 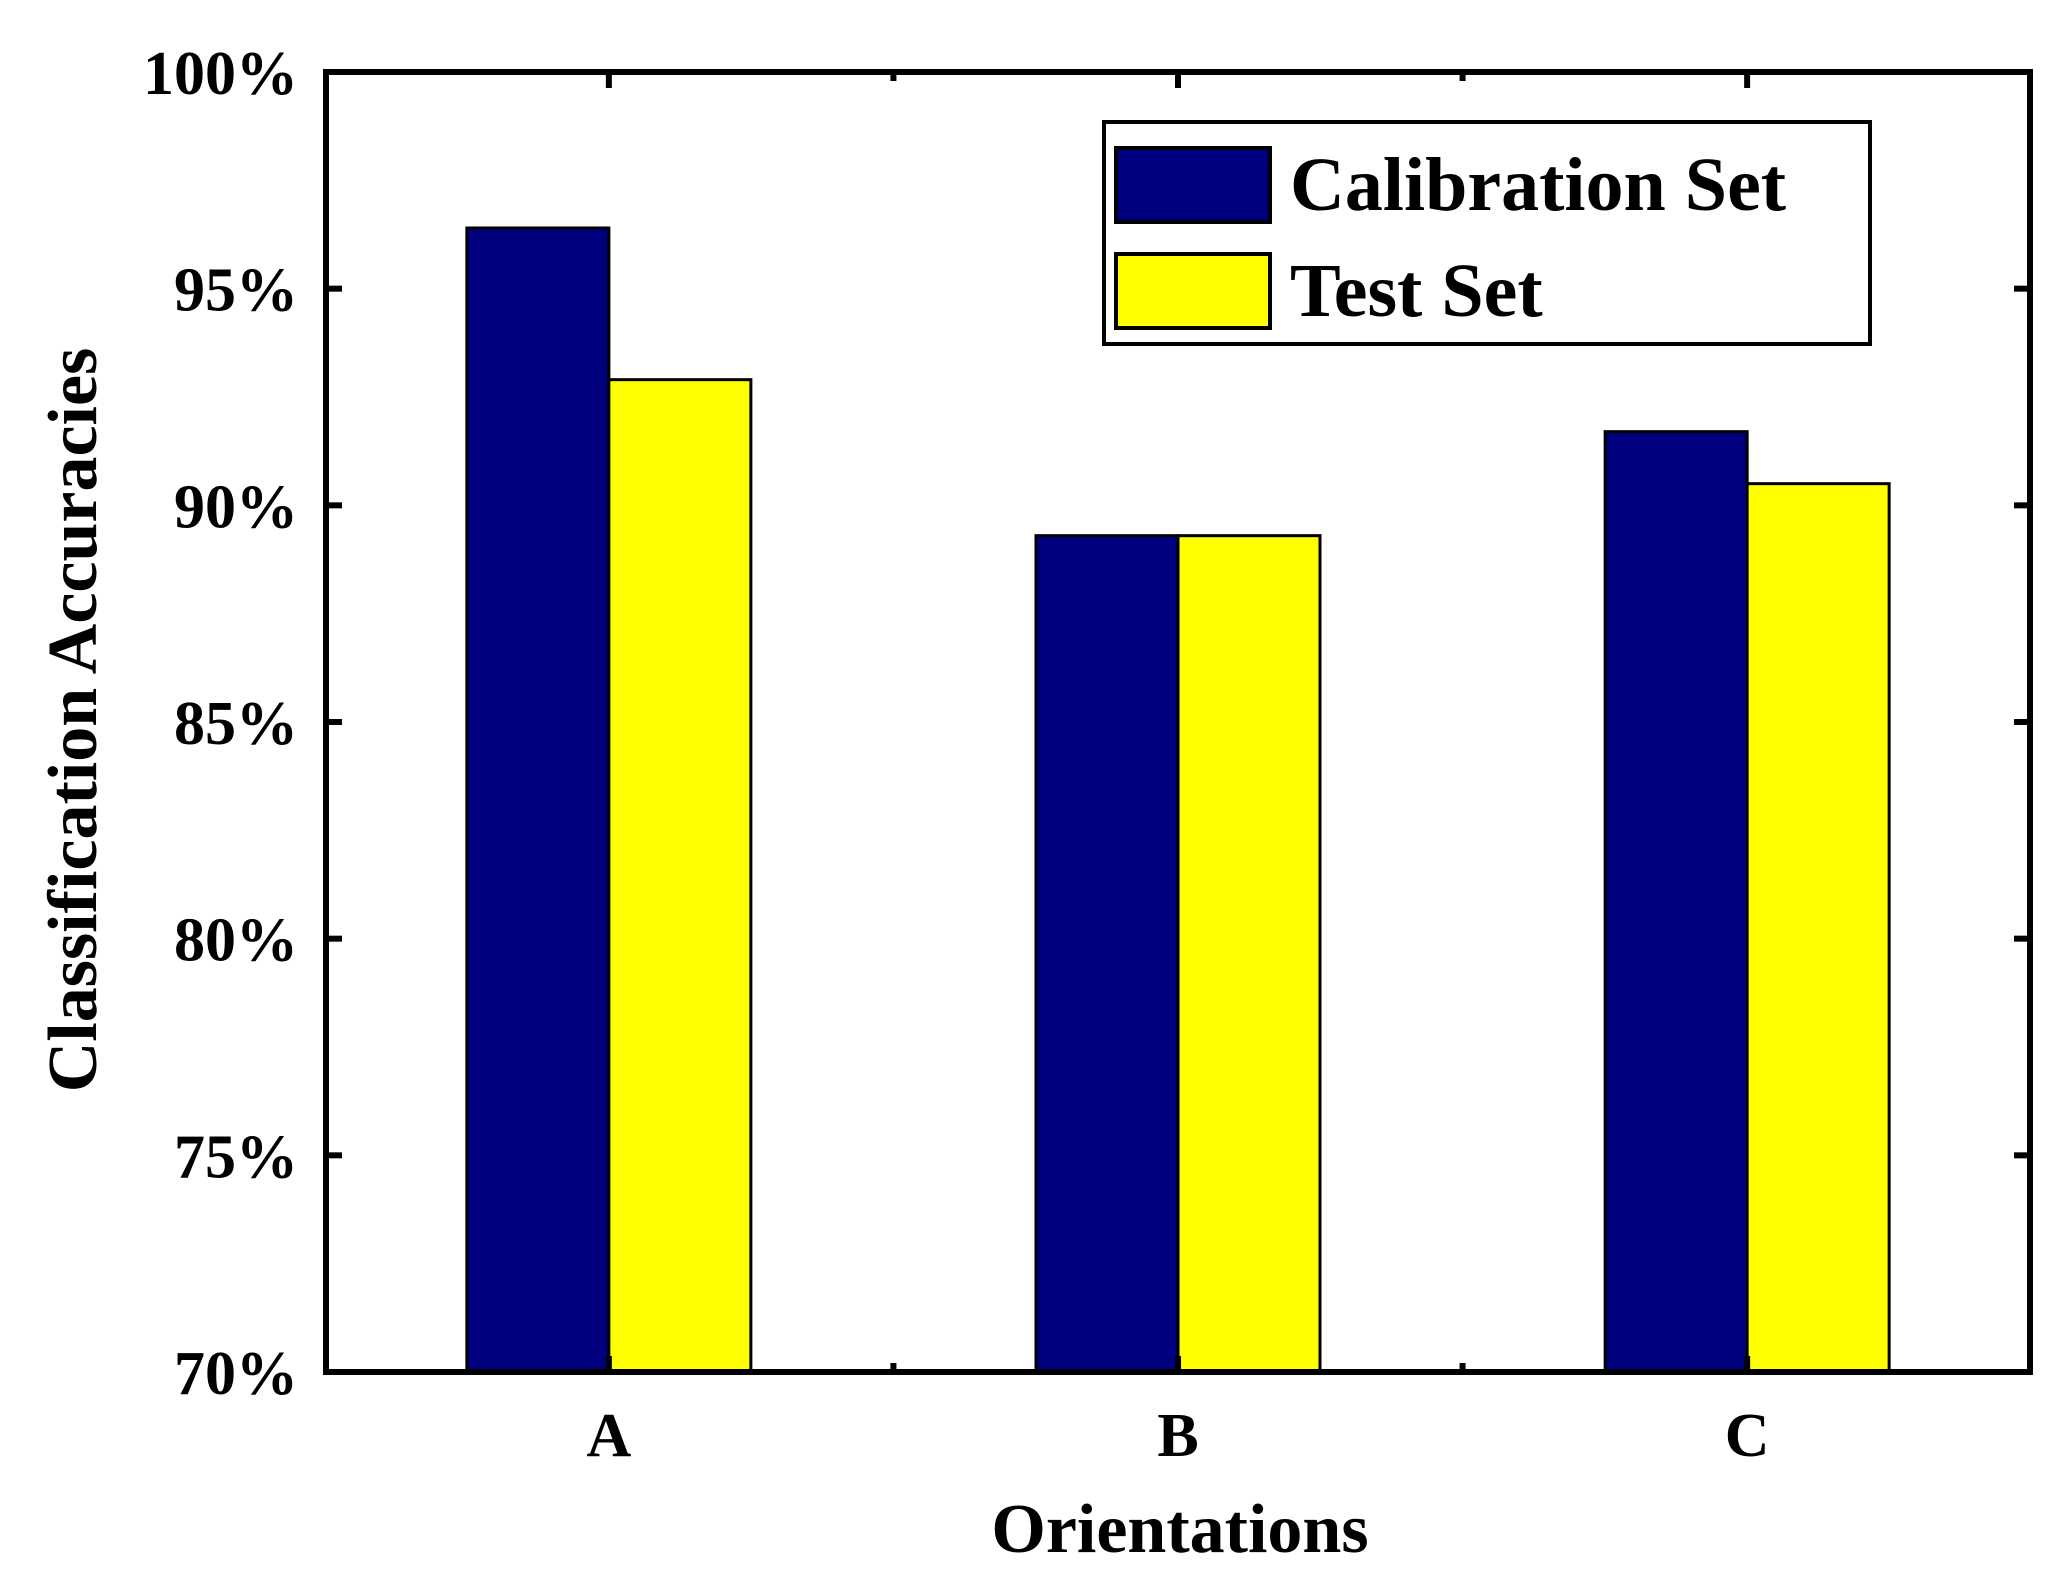 What do you see at coordinates (1177, 1436) in the screenshot?
I see `x-tick-label: B` at bounding box center [1177, 1436].